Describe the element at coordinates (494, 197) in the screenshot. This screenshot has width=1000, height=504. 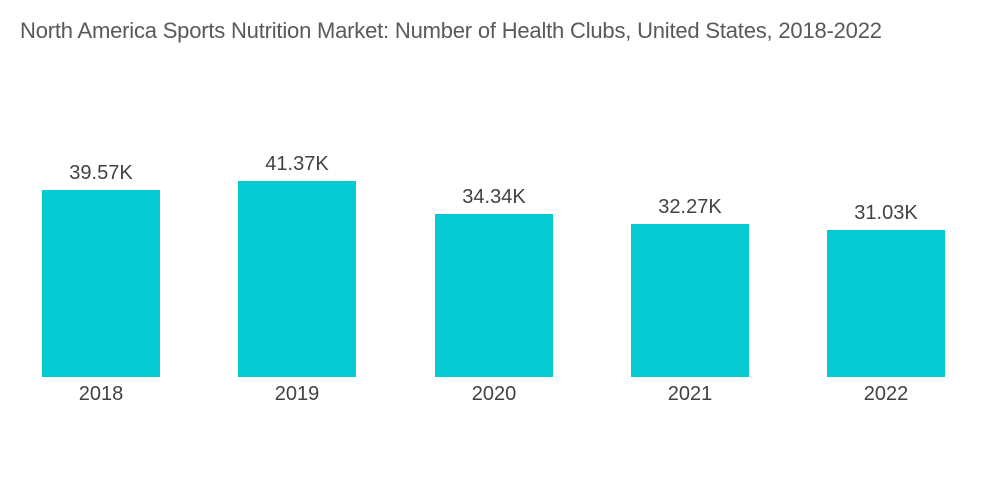
I see `bar-value-label-2020: 34.34K` at that location.